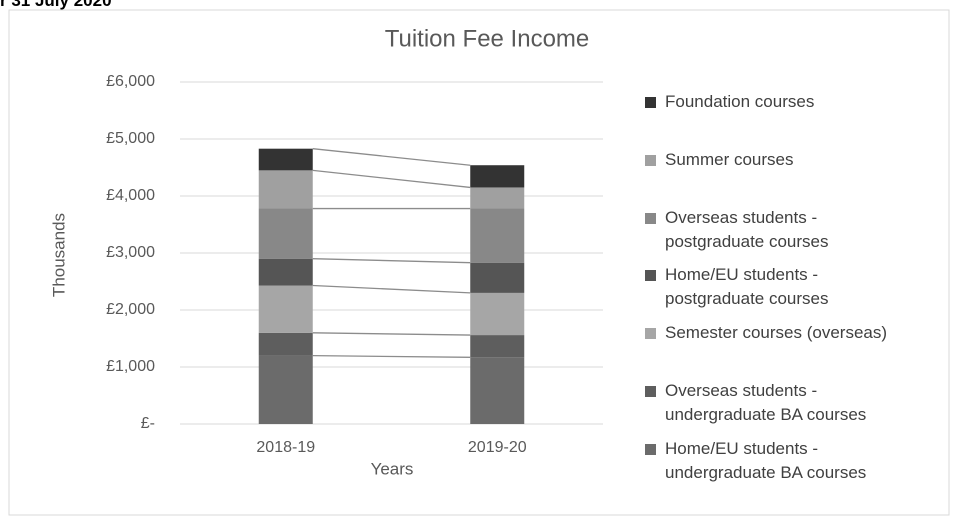 Image resolution: width=956 pixels, height=517 pixels. Describe the element at coordinates (776, 333) in the screenshot. I see `legend-label: Semester courses (overseas)` at that location.